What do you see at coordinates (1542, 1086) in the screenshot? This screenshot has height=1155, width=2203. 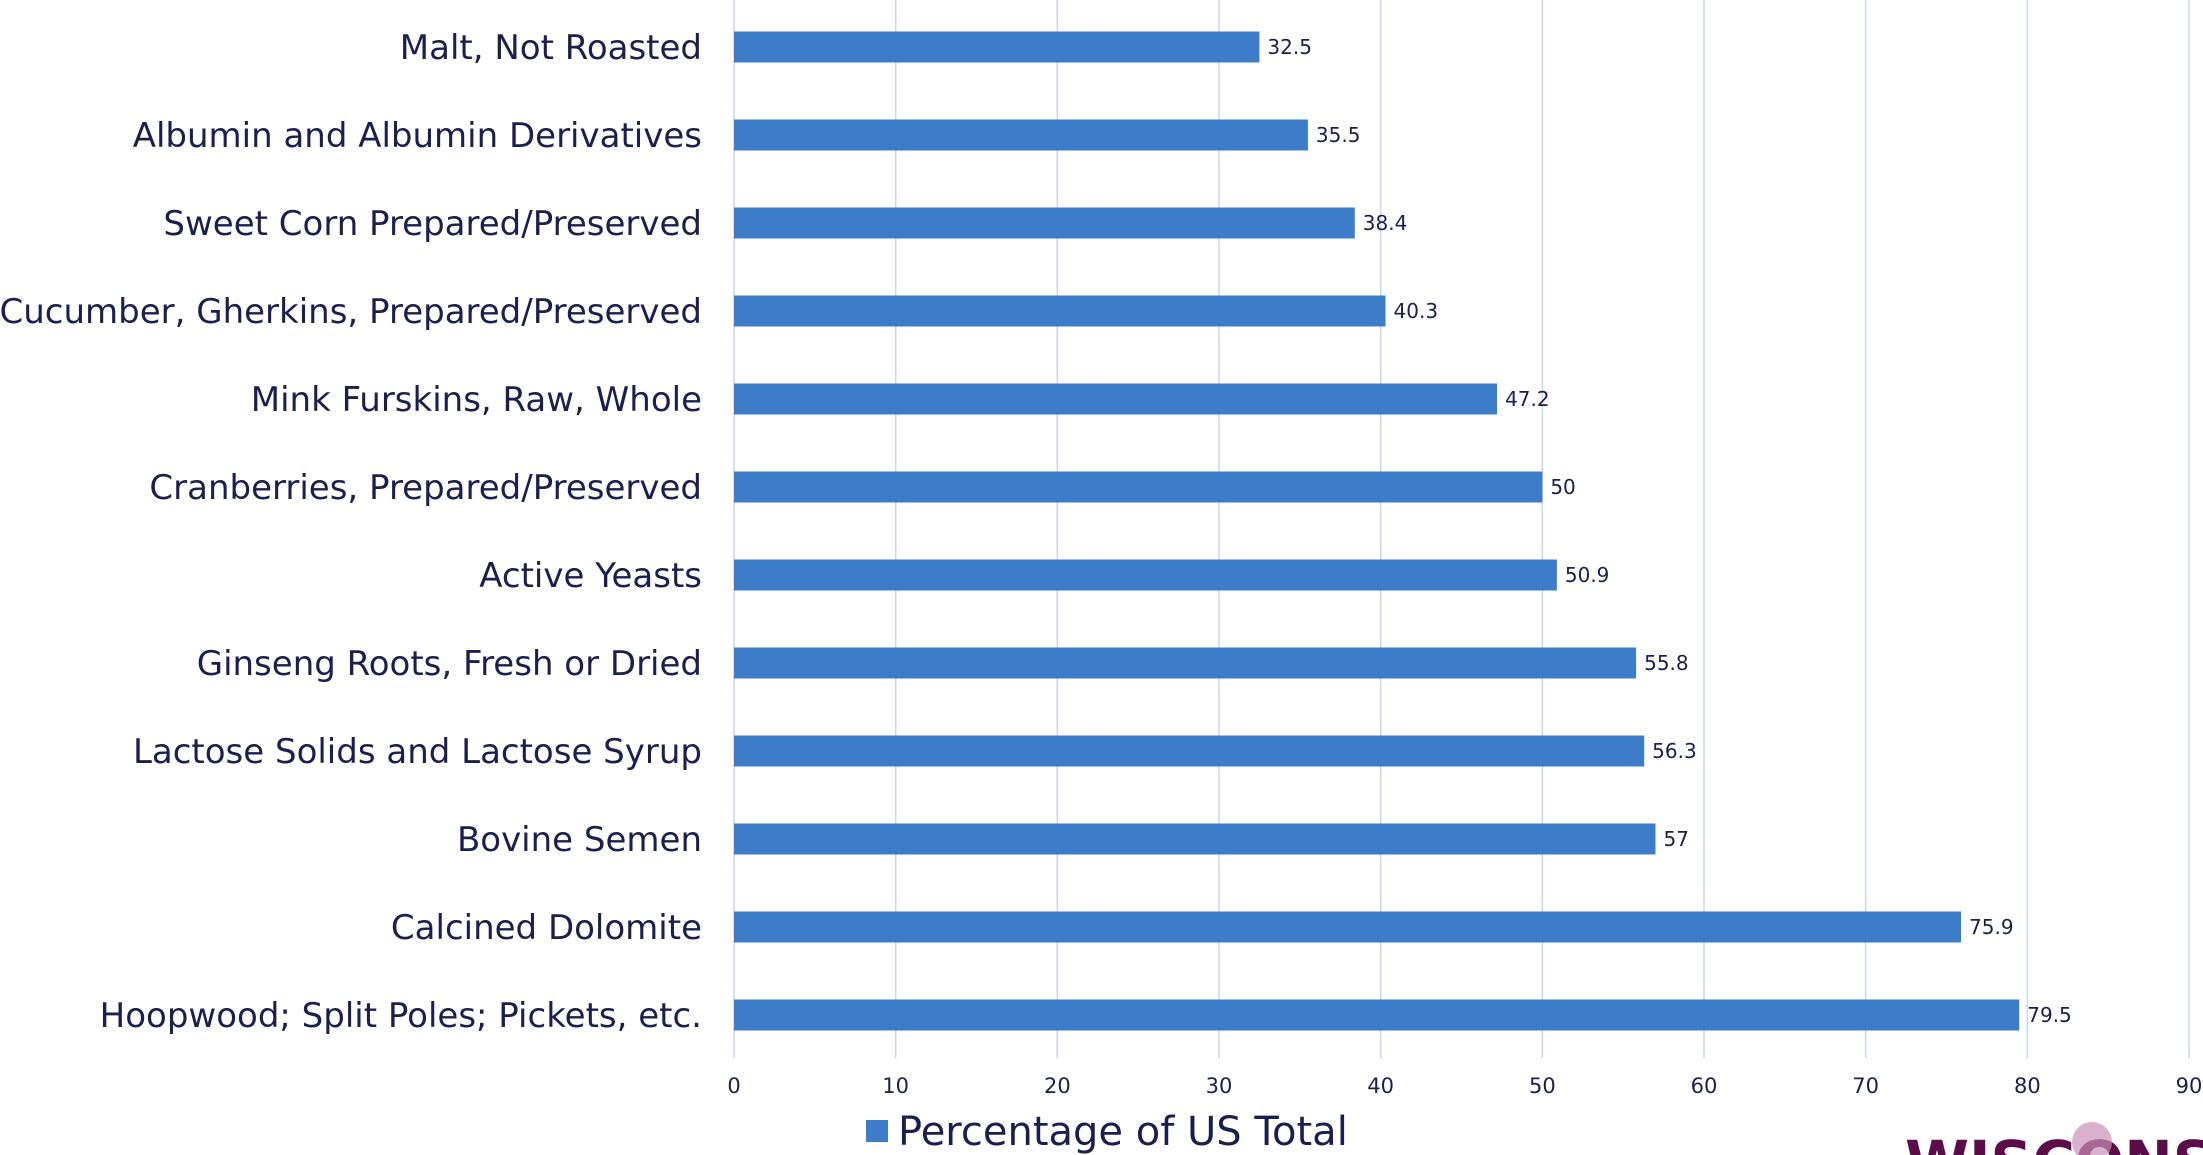 I see `x-tick-label: 50` at bounding box center [1542, 1086].